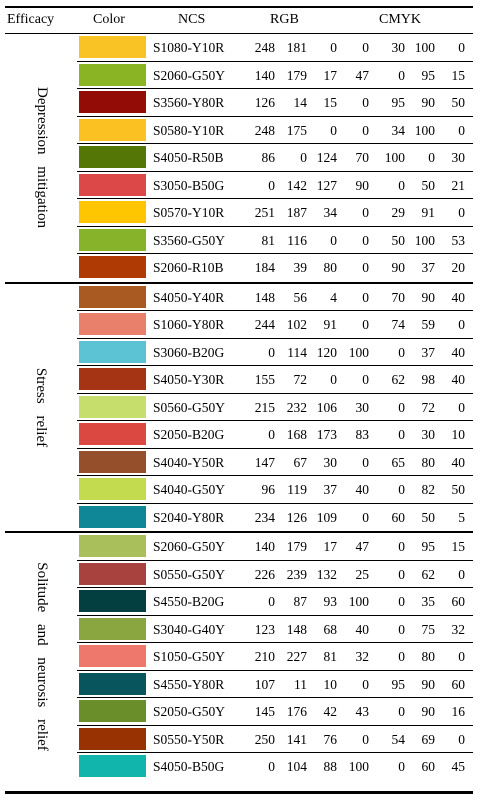 This screenshot has width=484, height=803. What do you see at coordinates (188, 157) in the screenshot?
I see `ncs-code: S4050-R50B` at bounding box center [188, 157].